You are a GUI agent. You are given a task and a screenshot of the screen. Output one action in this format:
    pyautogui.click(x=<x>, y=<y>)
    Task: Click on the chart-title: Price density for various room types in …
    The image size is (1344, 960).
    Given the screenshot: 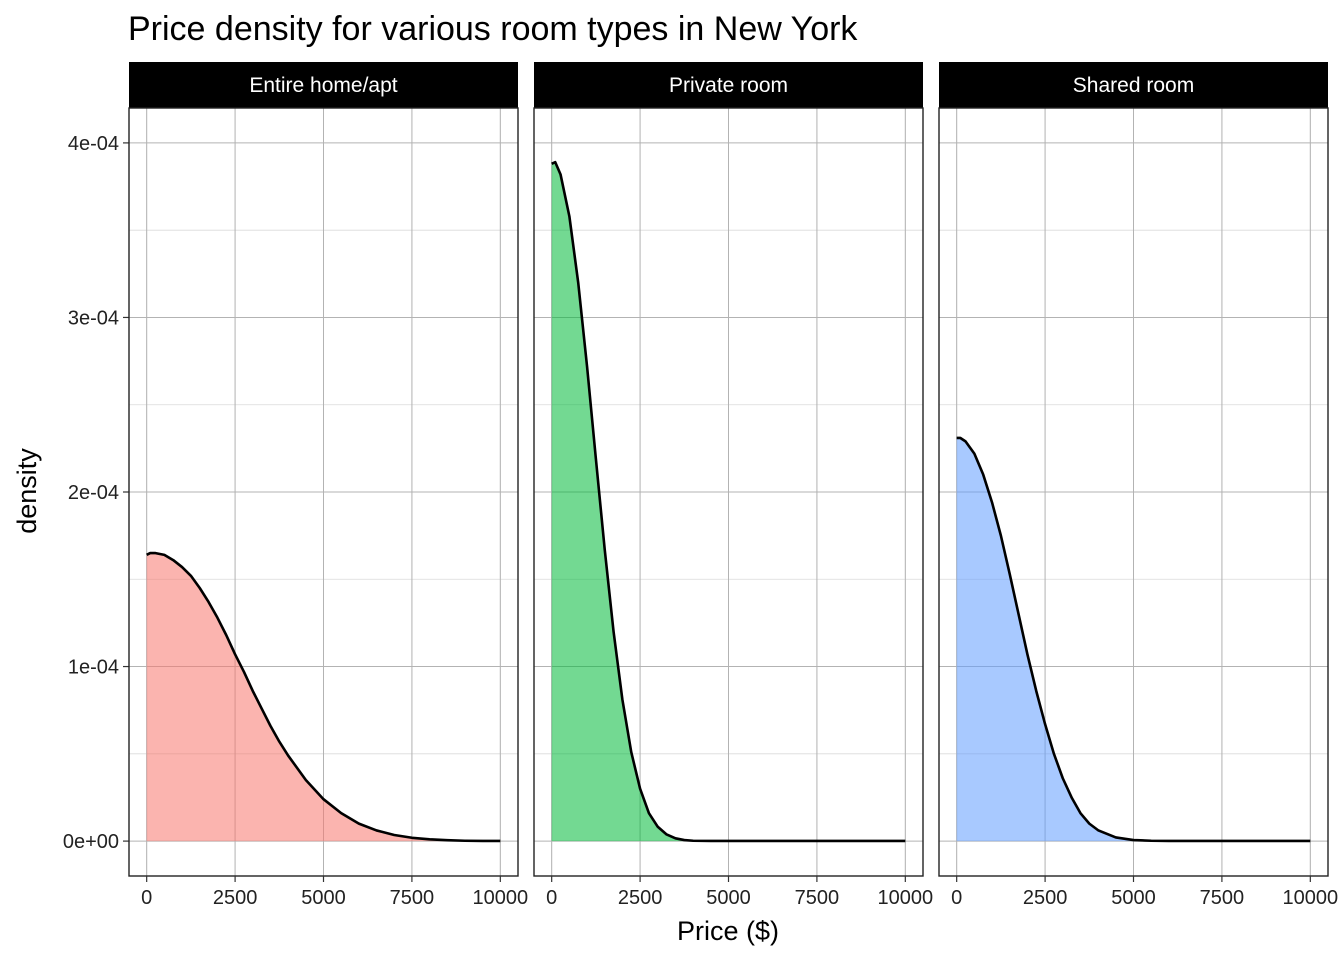 What is the action you would take?
    pyautogui.click(x=493, y=29)
    